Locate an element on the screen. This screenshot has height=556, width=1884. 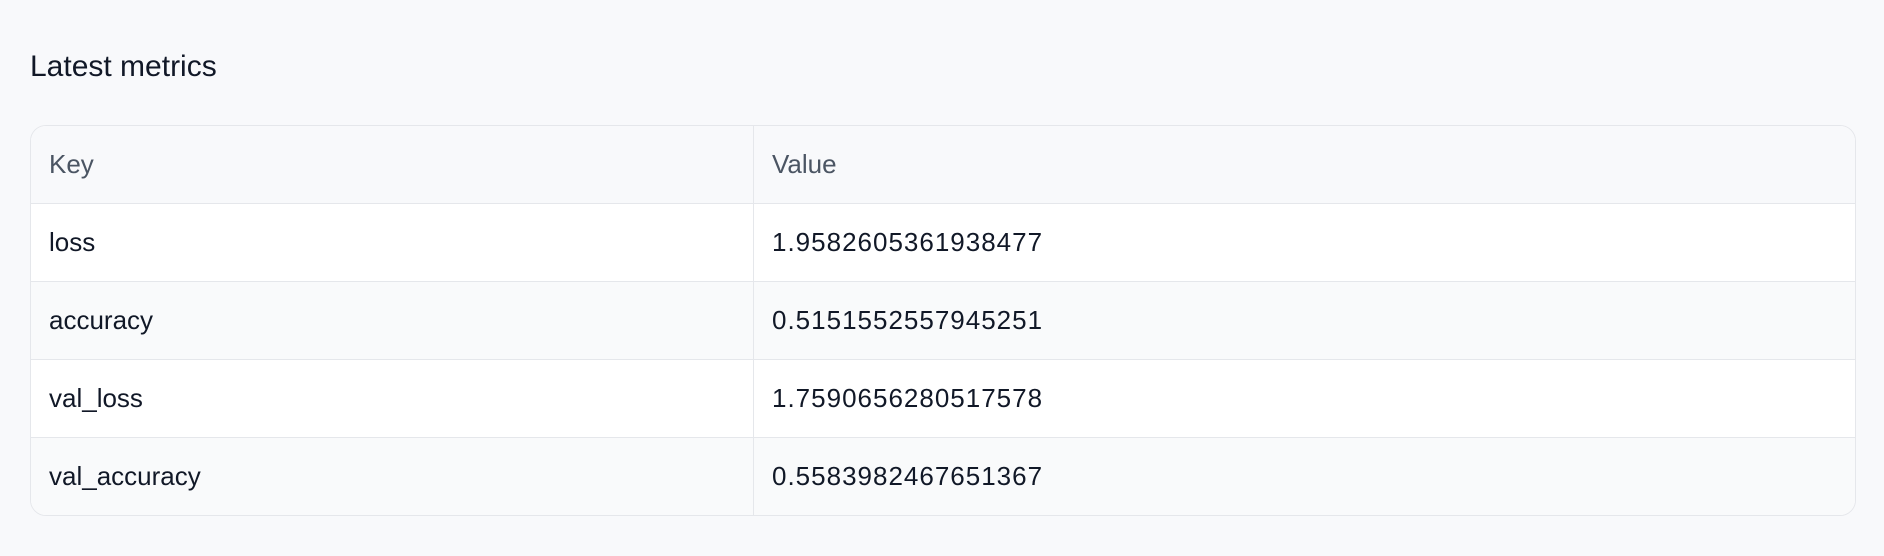
column-header-key: Key is located at coordinates (392, 165).